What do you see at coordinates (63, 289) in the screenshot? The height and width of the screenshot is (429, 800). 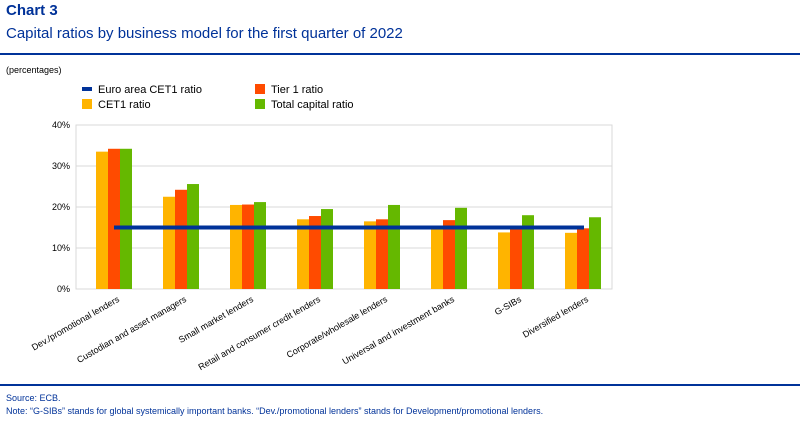 I see `y-tick-label: 0%` at bounding box center [63, 289].